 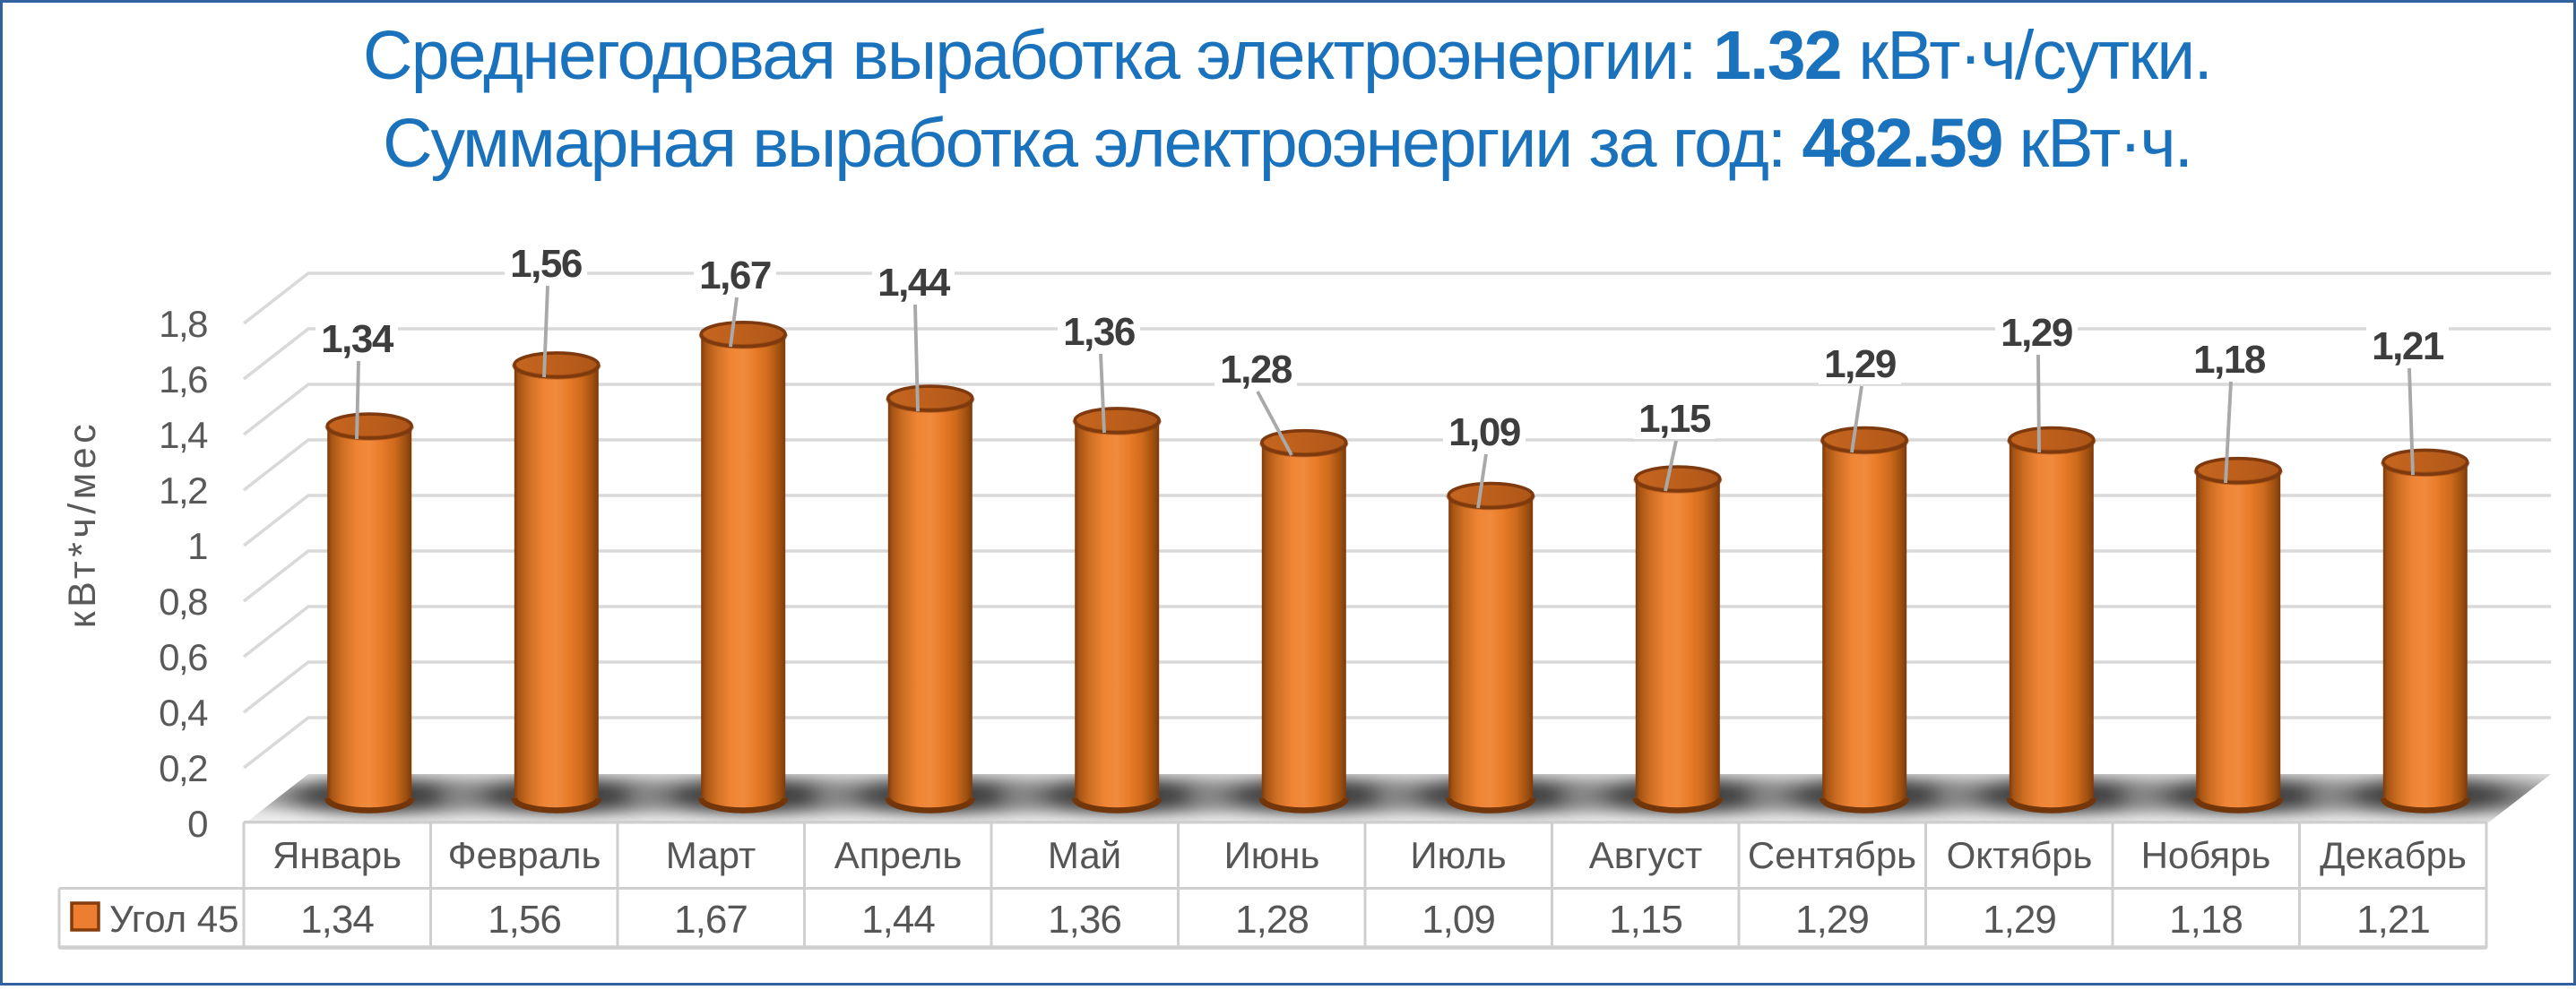 I want to click on svg-text: кВт*ч/мес, so click(x=82, y=524).